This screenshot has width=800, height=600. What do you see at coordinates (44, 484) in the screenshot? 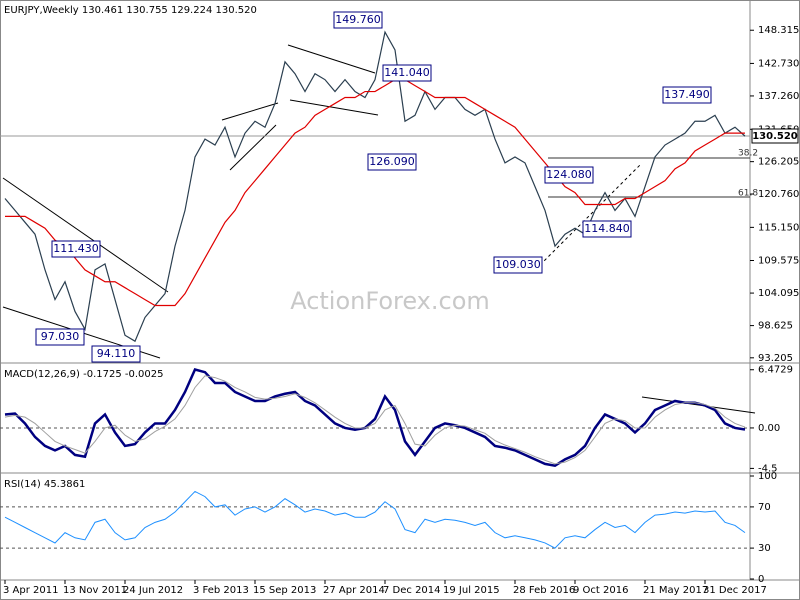
I see `panel-title: RSI(14) 45.3861` at bounding box center [44, 484].